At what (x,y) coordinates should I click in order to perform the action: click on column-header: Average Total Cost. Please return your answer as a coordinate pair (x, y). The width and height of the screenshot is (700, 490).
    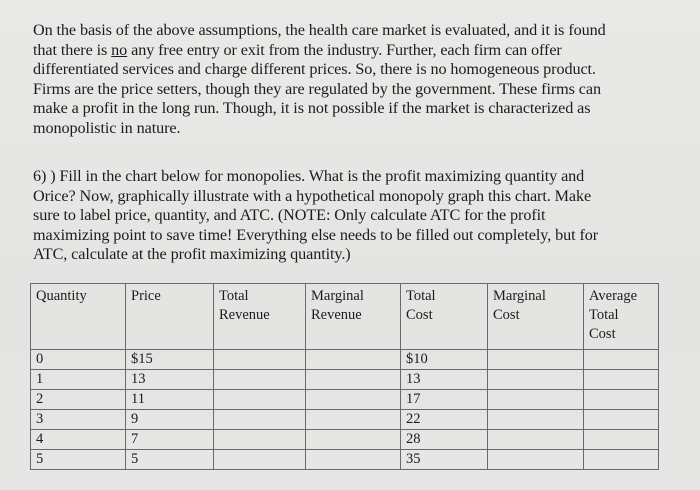
    Looking at the image, I should click on (621, 316).